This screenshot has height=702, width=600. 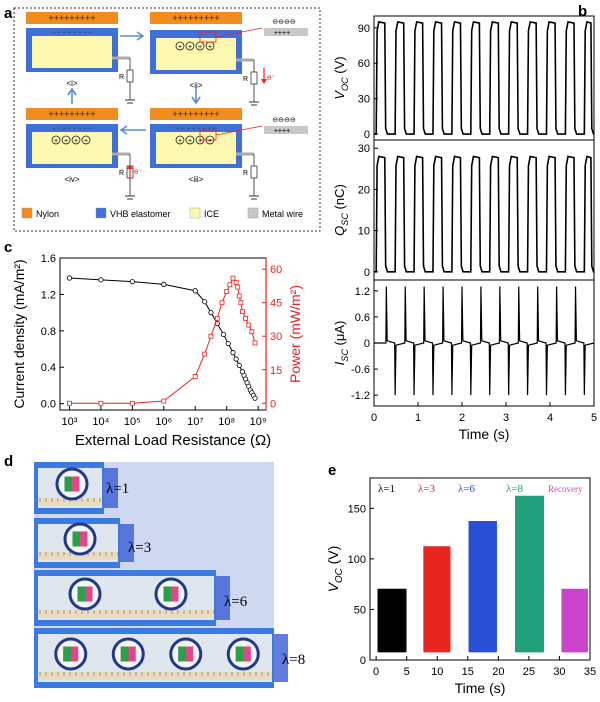 I want to click on panel-e-letter: e, so click(x=332, y=470).